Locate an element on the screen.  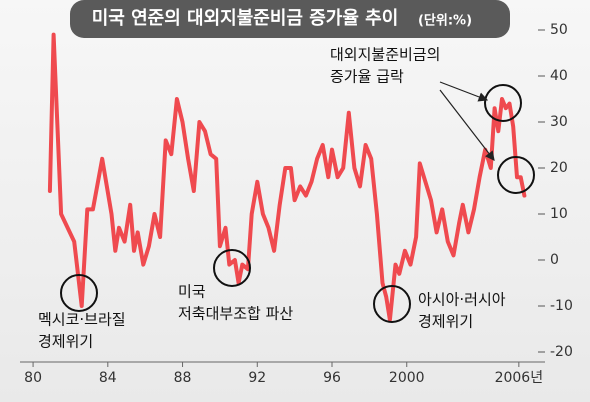
chart-subtitle: (단위:%) is located at coordinates (445, 21).